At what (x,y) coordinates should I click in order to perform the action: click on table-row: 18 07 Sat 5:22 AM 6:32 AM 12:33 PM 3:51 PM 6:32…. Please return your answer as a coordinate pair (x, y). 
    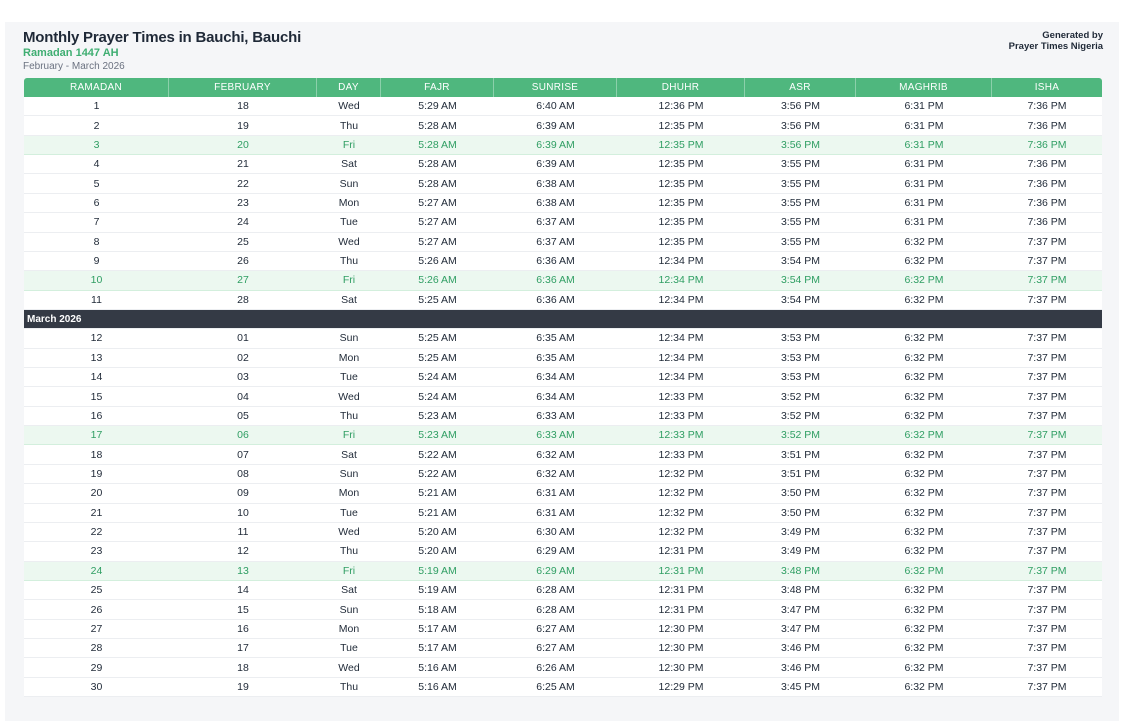
    Looking at the image, I should click on (563, 455).